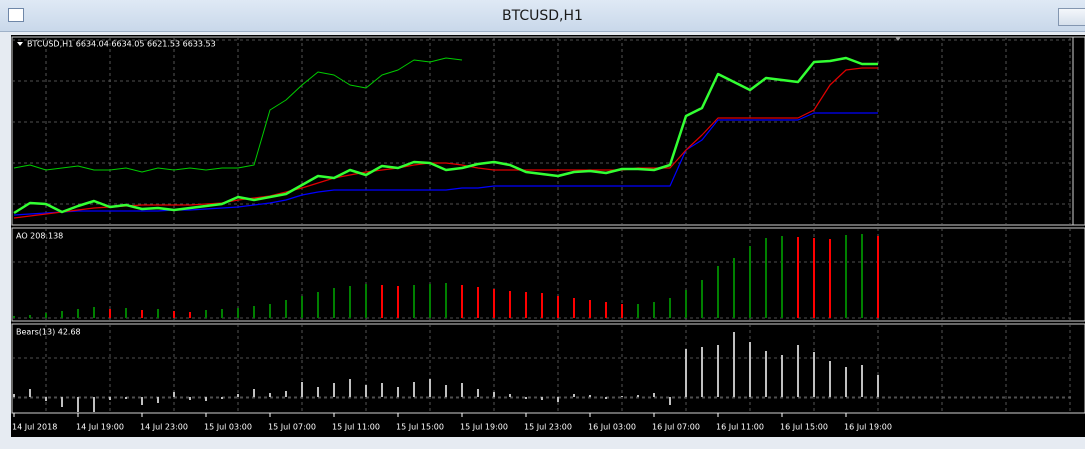  Describe the element at coordinates (804, 427) in the screenshot. I see `x-tick-label: 16 Jul 15:00` at that location.